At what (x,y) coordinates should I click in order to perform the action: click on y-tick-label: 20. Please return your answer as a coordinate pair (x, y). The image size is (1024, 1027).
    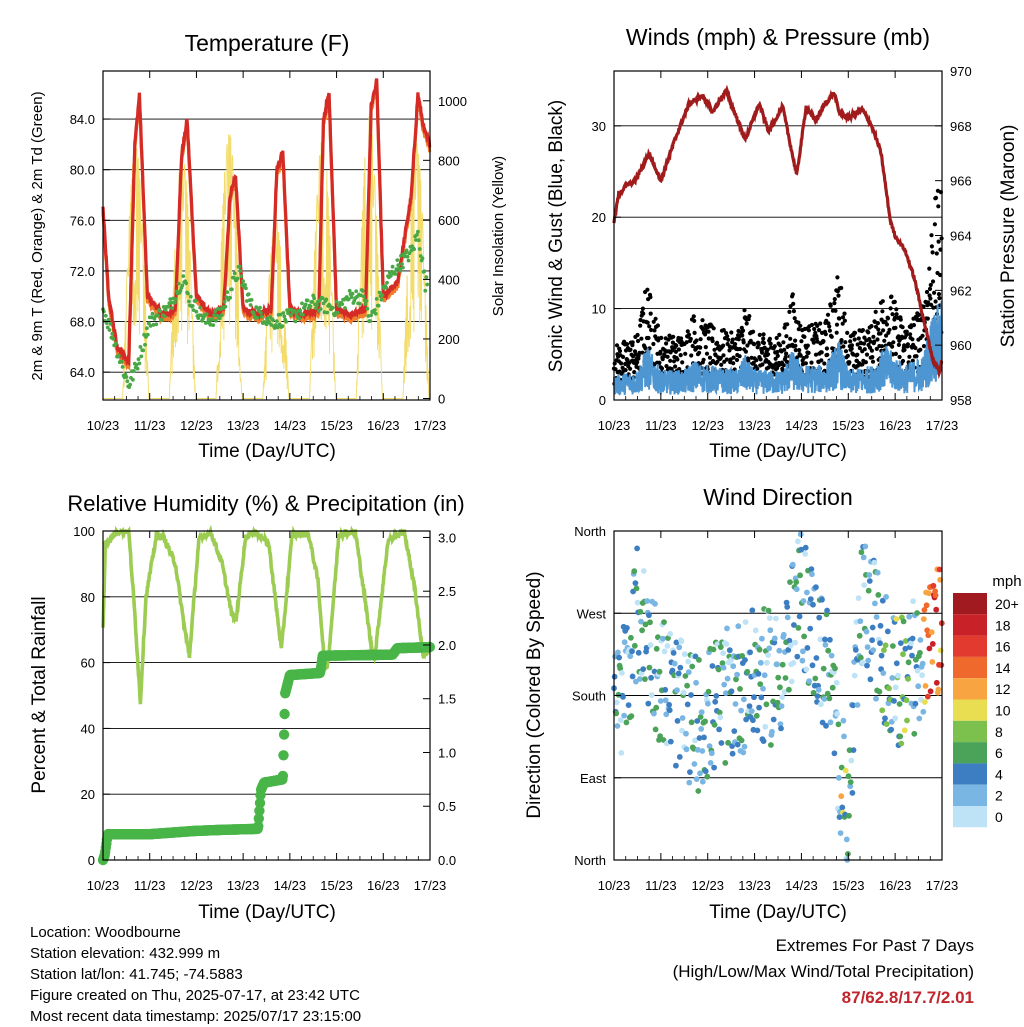
    Looking at the image, I should click on (599, 217).